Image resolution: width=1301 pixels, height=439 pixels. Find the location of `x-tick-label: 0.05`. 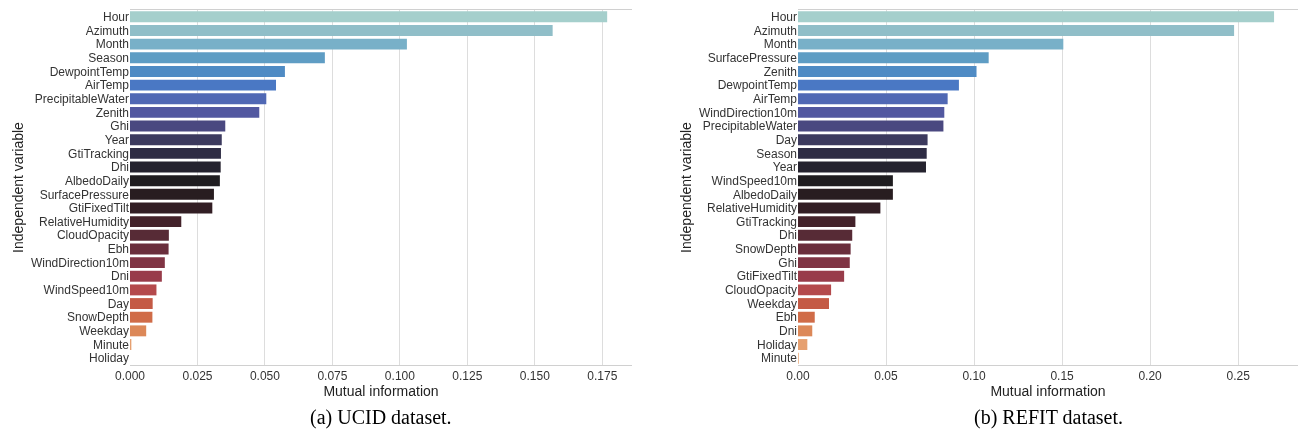

x-tick-label: 0.05 is located at coordinates (886, 376).